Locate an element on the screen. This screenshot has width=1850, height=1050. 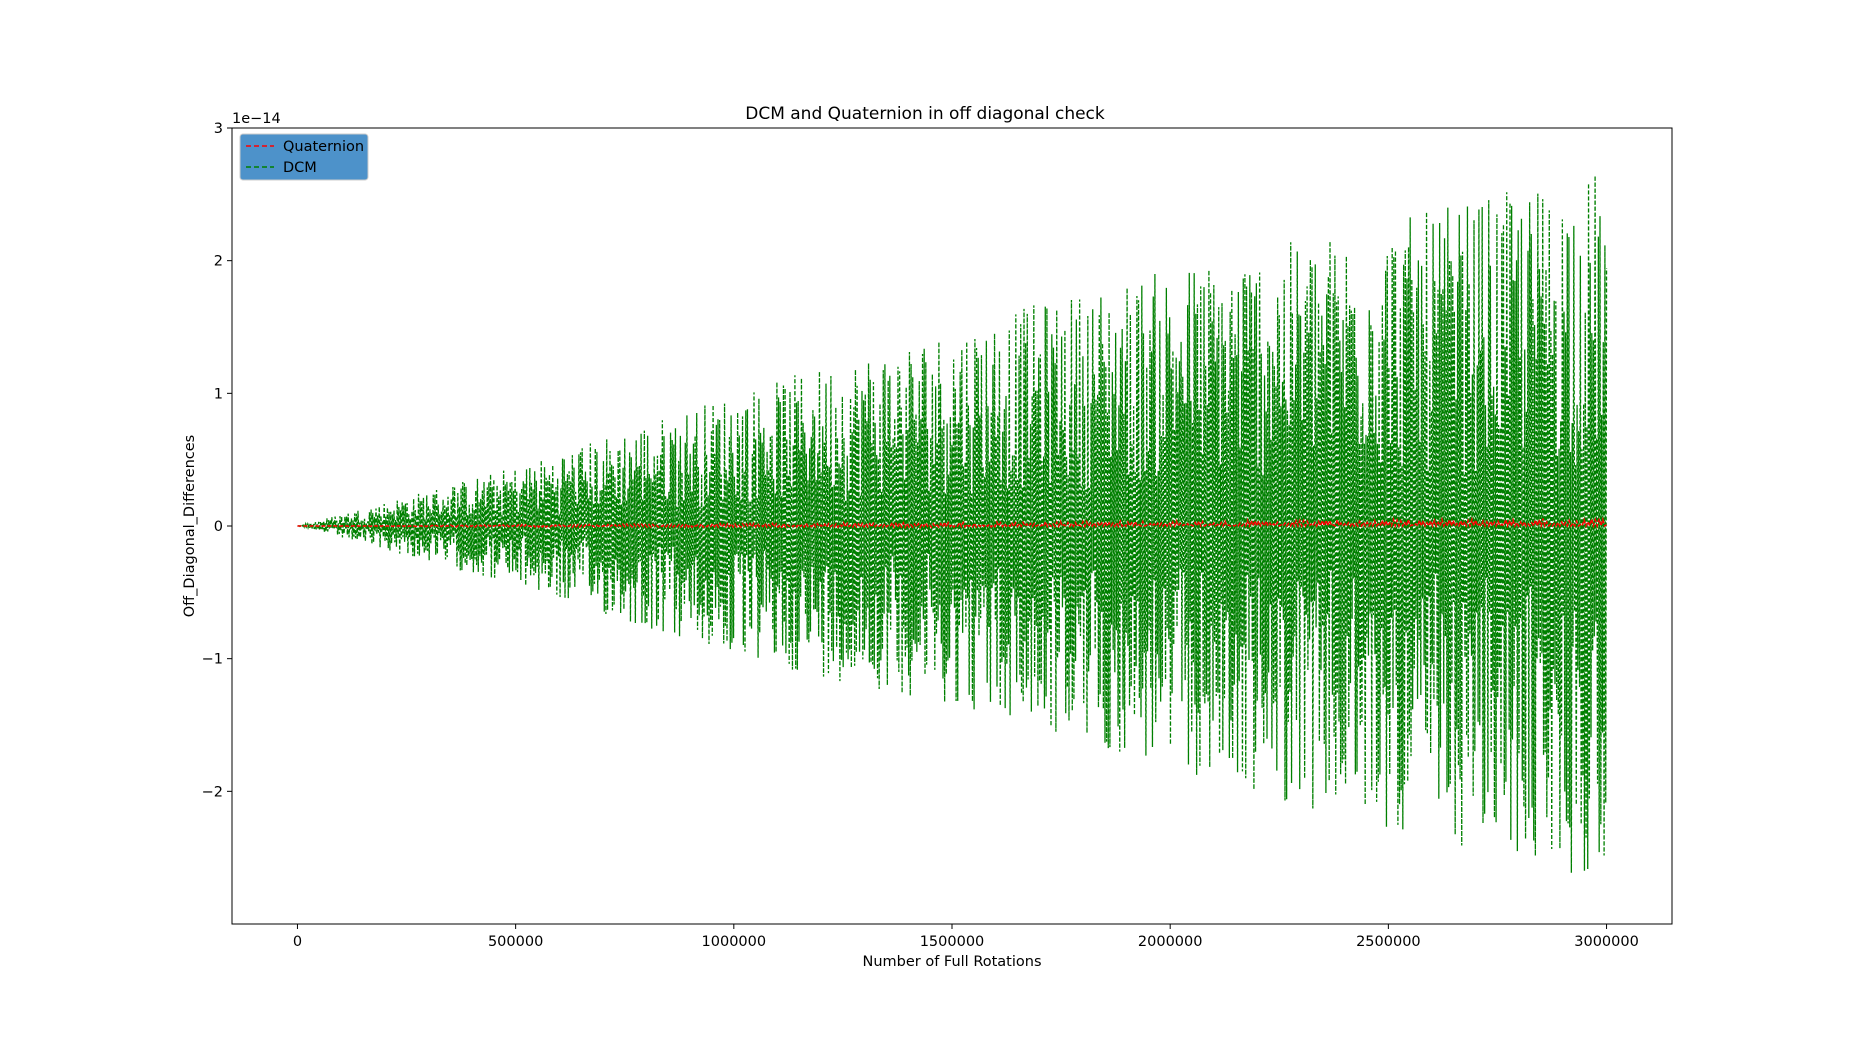
y-tick-label: −2 is located at coordinates (212, 792).